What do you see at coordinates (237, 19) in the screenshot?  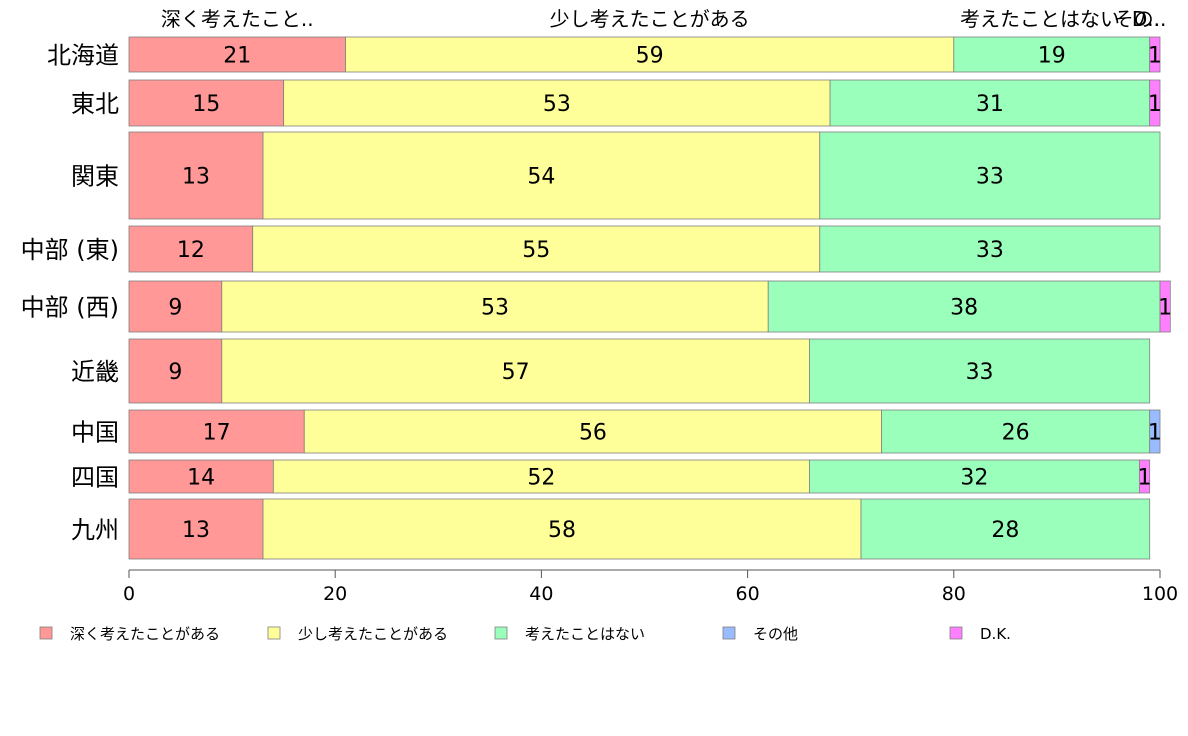 I see `top-series-label: 深く考えたこと..` at bounding box center [237, 19].